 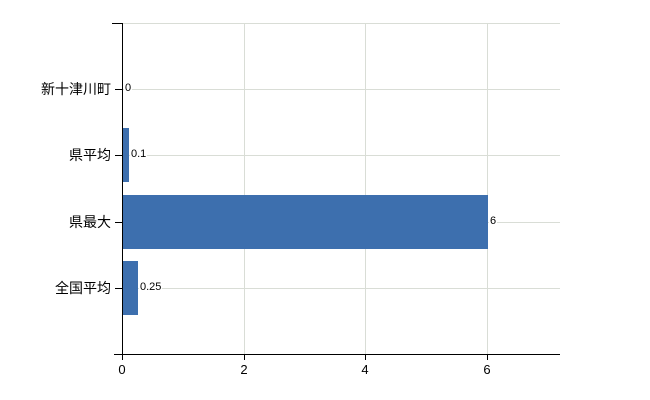 What do you see at coordinates (487, 369) in the screenshot?
I see `x-tick-label: 6` at bounding box center [487, 369].